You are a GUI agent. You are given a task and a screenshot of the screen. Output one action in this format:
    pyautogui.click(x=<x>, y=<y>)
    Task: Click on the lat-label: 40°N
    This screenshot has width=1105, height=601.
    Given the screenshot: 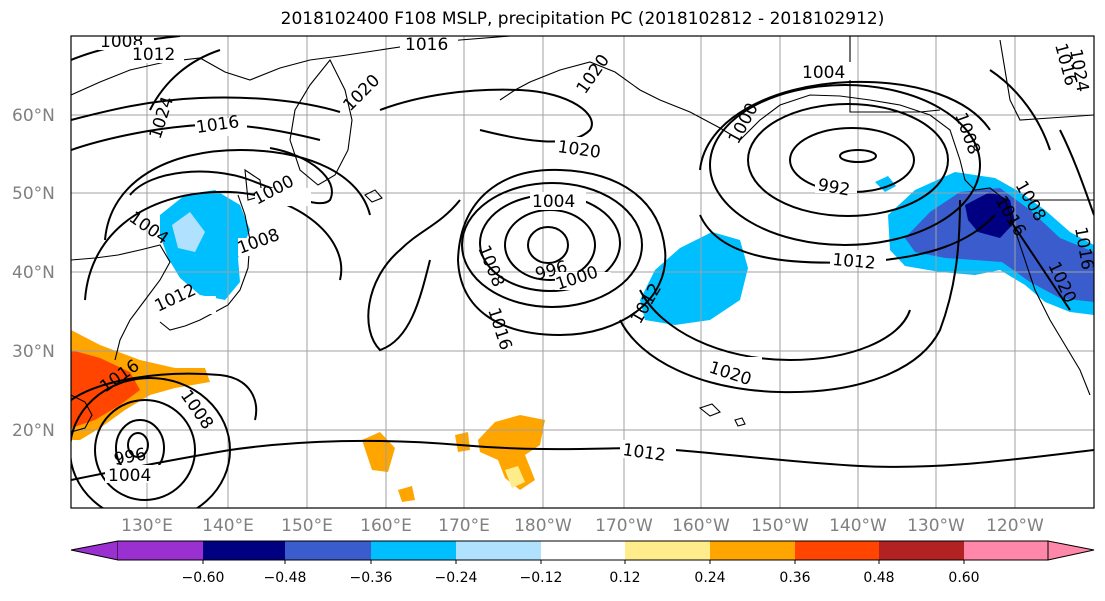 What is the action you would take?
    pyautogui.click(x=33, y=273)
    